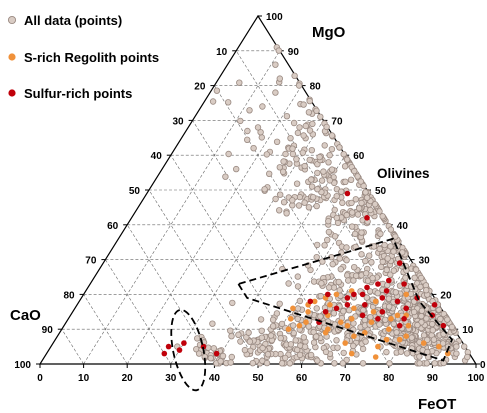 The image size is (487, 413). What do you see at coordinates (91, 57) in the screenshot?
I see `legend-label-s-rich-regolith: S-rich Regolith points` at bounding box center [91, 57].